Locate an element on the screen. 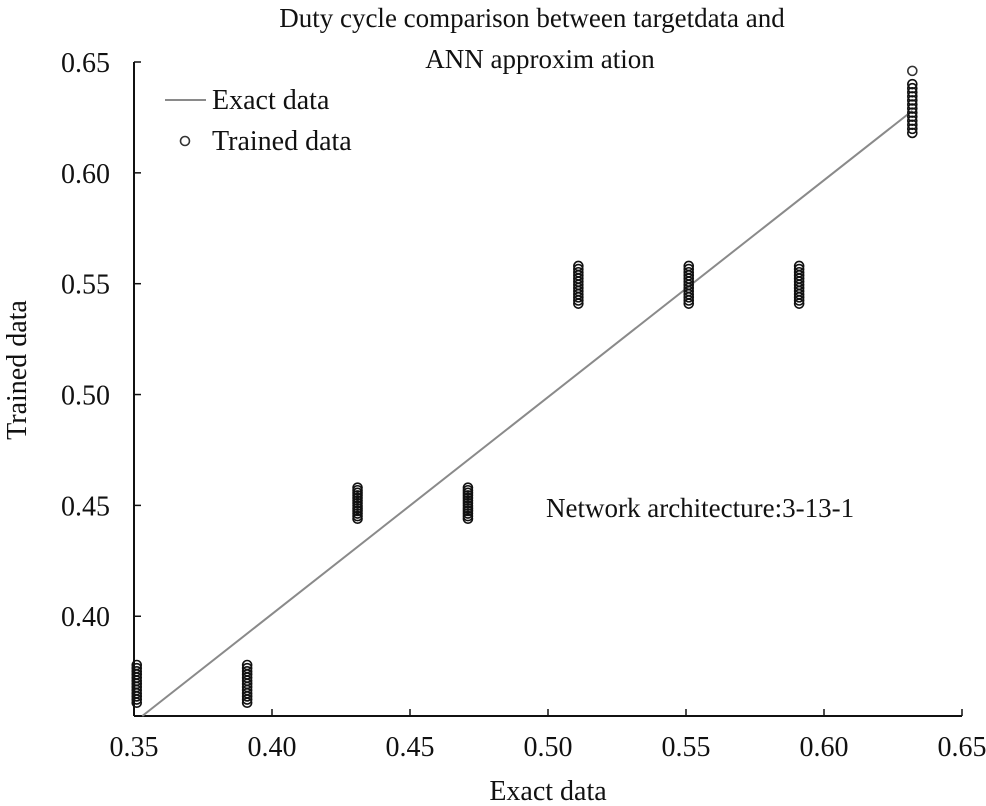  x-axis-ticks: 0.35 0.40 0.45 0.50 0.55 0.60 0.65 is located at coordinates (548, 736).